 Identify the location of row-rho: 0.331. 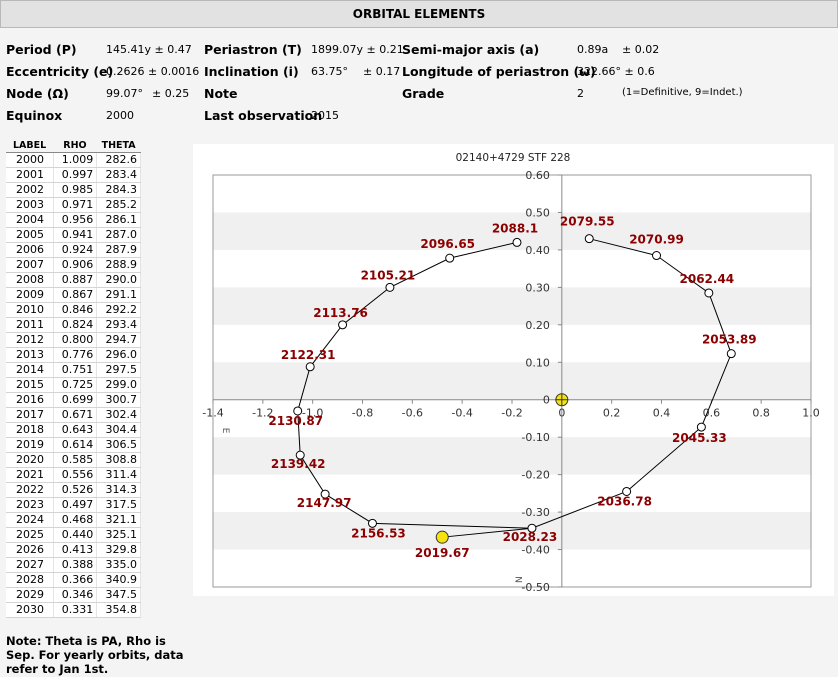
(75, 610).